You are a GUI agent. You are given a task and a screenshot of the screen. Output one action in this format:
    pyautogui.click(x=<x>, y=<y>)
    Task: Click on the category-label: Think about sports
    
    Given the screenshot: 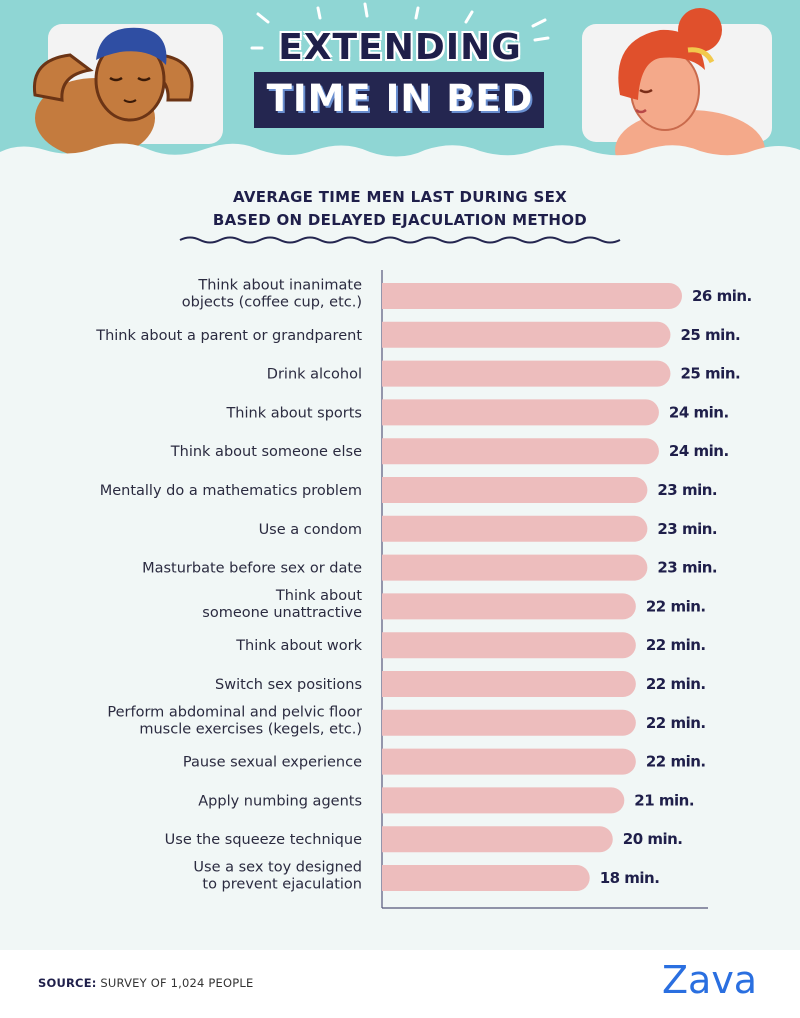 What is the action you would take?
    pyautogui.click(x=293, y=413)
    